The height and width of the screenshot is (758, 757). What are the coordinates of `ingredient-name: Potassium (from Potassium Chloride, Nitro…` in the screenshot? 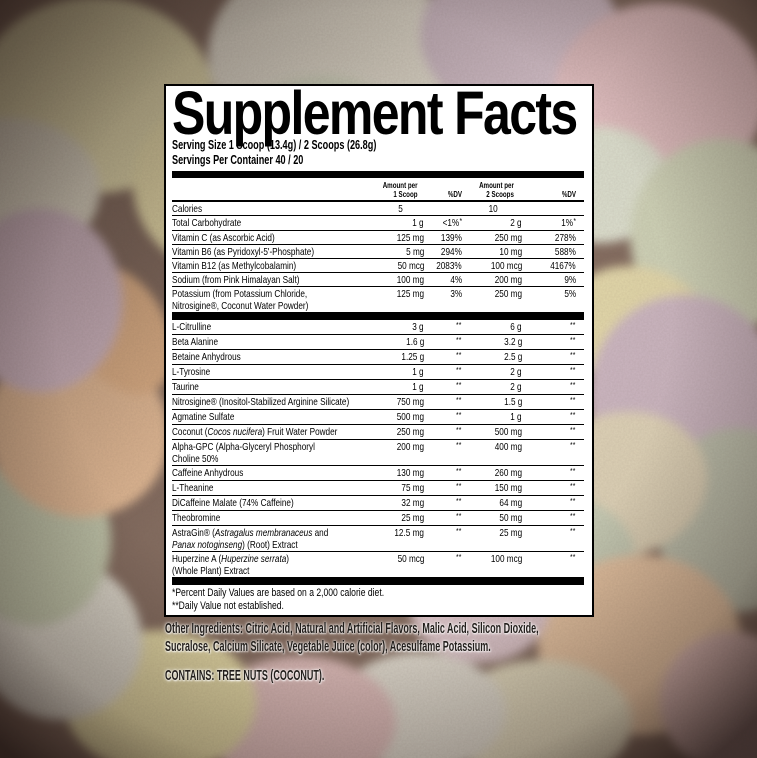 It's located at (240, 300).